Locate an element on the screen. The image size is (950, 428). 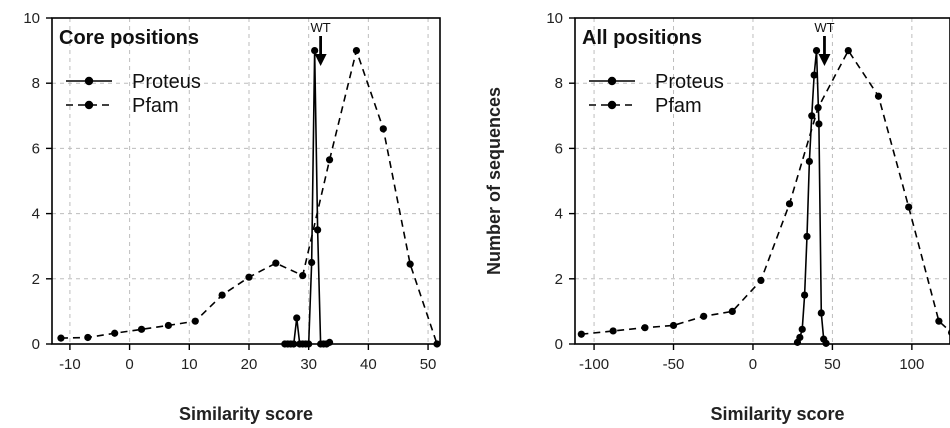
x-tick-label: 20 is located at coordinates (249, 364).